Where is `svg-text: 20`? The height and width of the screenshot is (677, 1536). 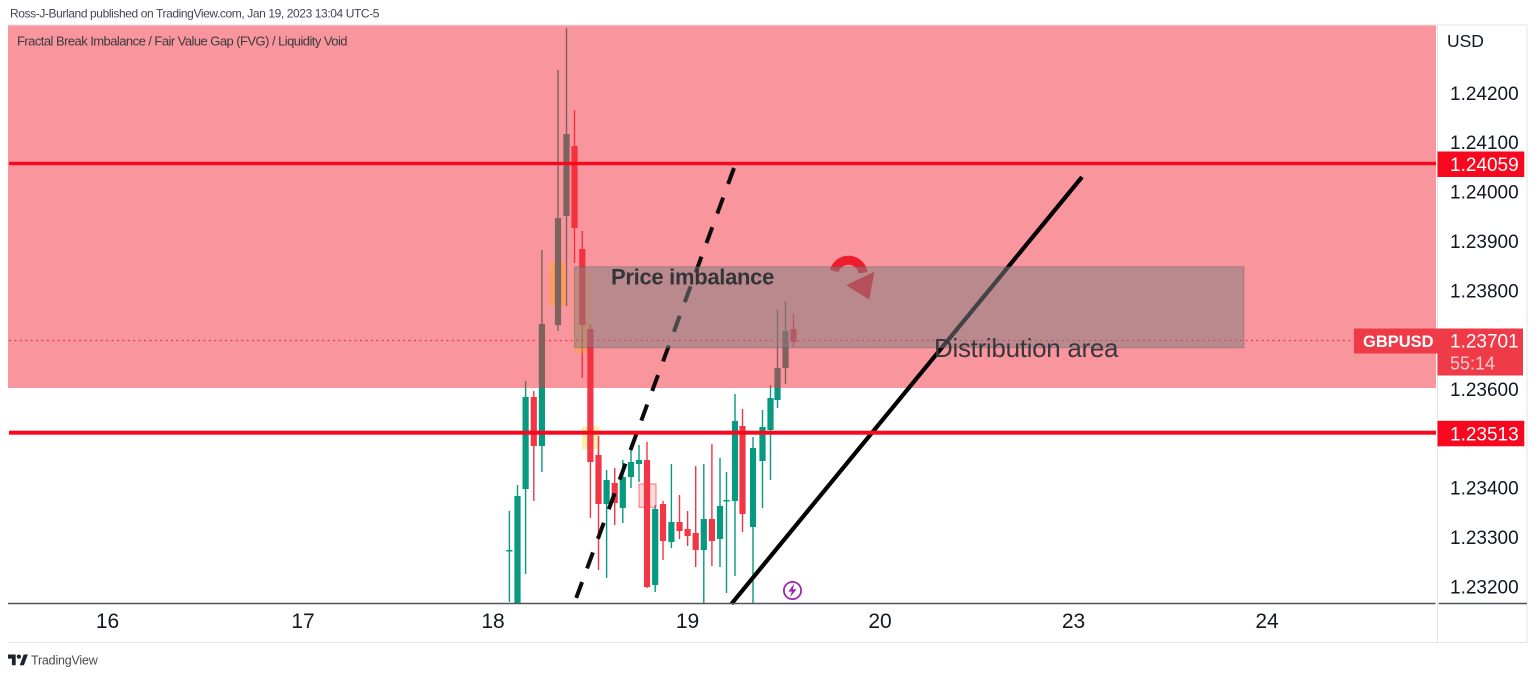
svg-text: 20 is located at coordinates (879, 621).